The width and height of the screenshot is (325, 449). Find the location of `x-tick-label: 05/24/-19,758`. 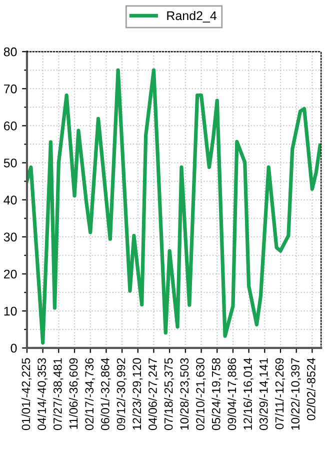

x-tick-label: 05/24/-19,758 is located at coordinates (217, 394).